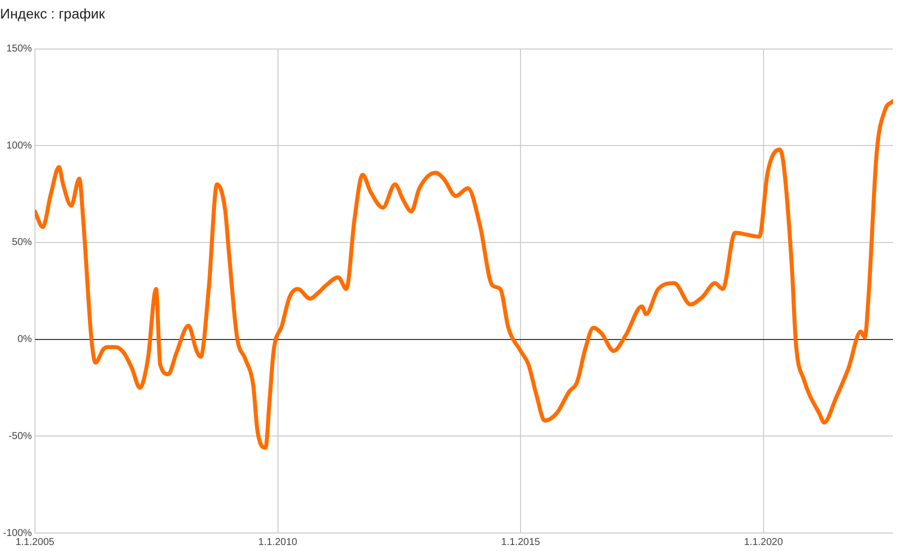 This screenshot has width=903, height=551. What do you see at coordinates (24, 340) in the screenshot?
I see `y-tick-label: 0%` at bounding box center [24, 340].